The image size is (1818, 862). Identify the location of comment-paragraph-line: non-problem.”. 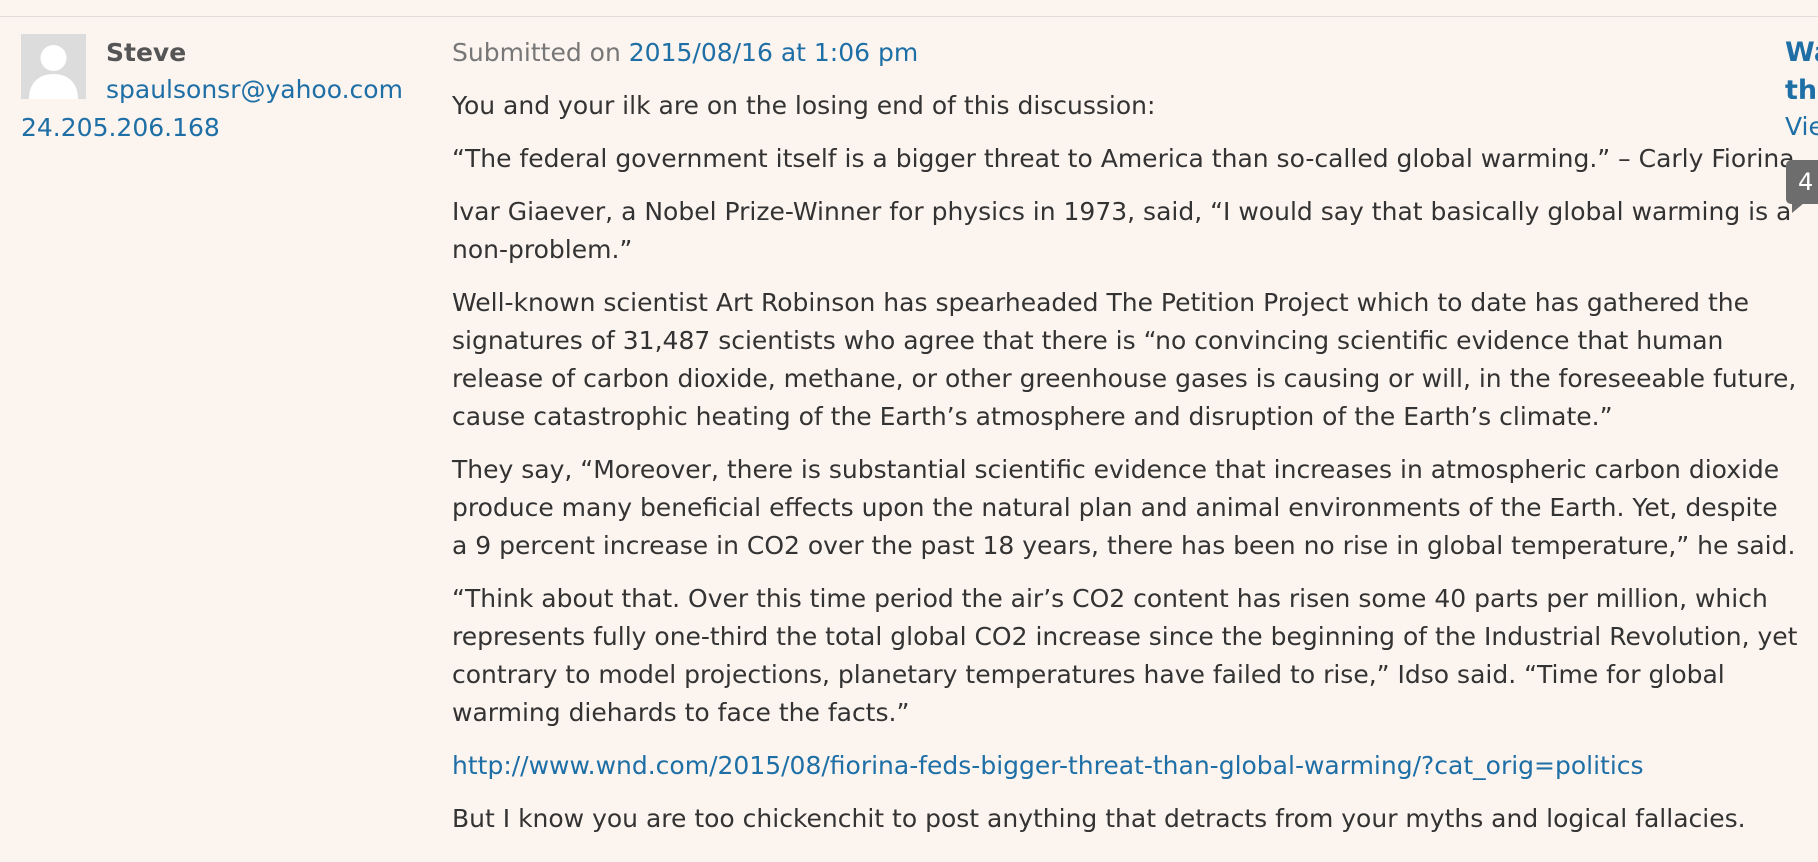
(542, 249).